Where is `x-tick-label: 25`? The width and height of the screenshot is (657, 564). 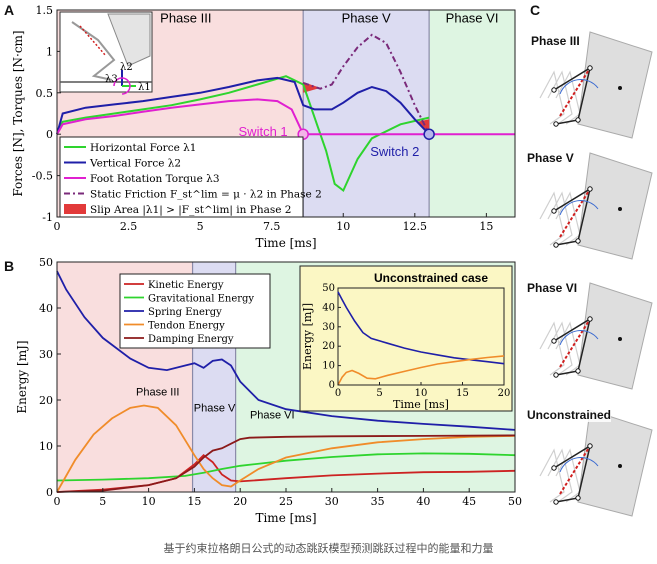 x-tick-label: 25 is located at coordinates (286, 501).